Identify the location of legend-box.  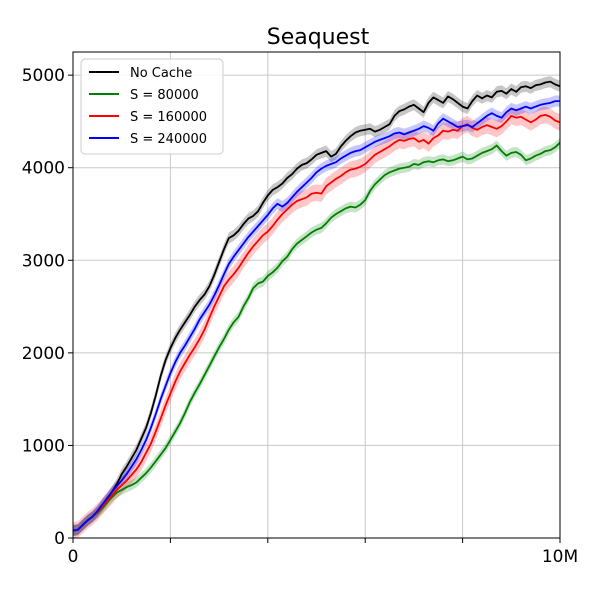
(152, 106).